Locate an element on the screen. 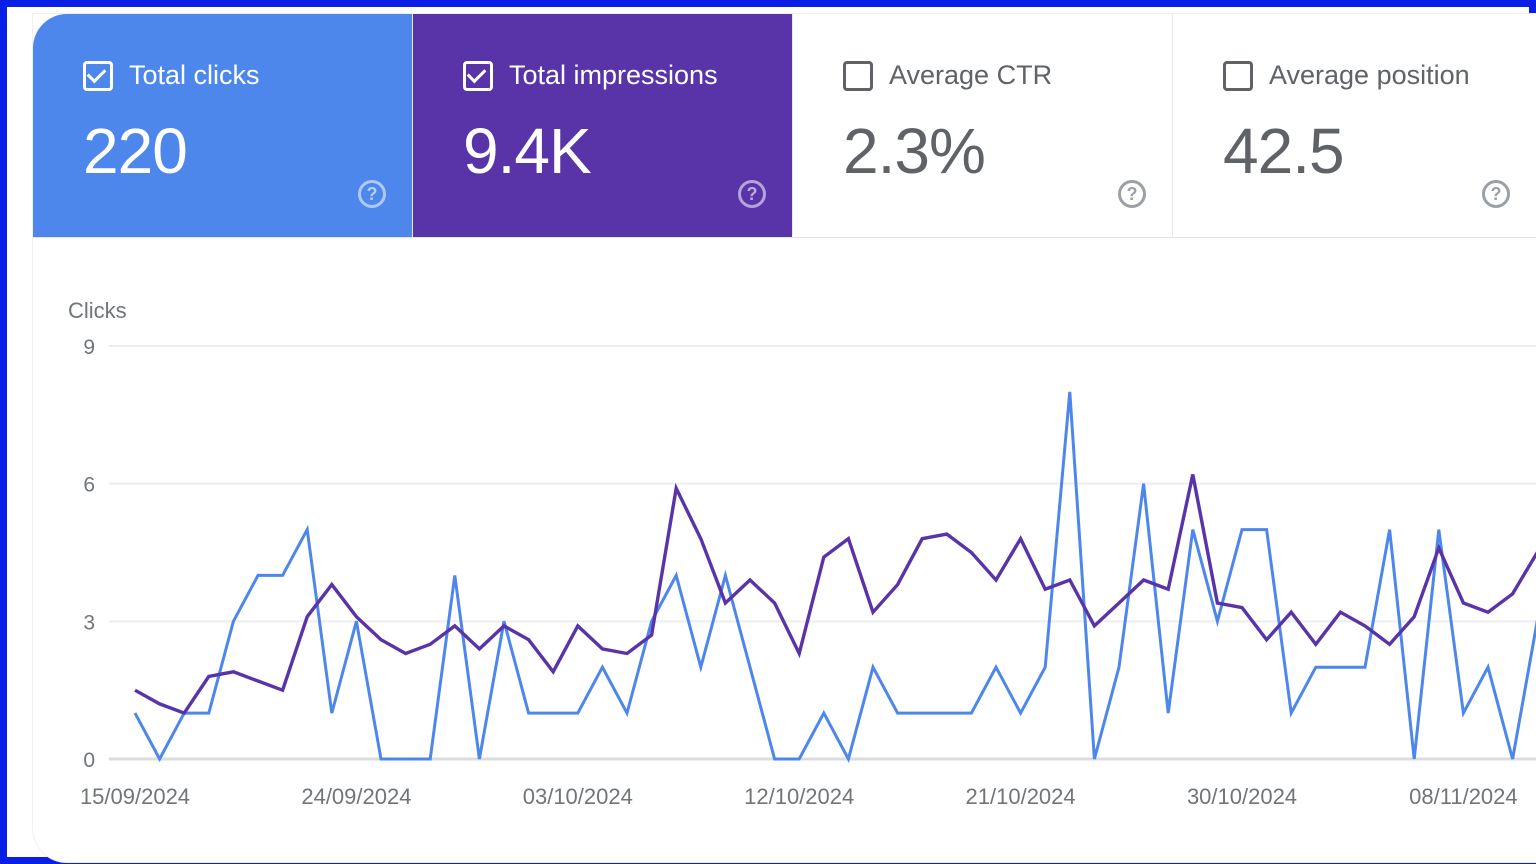 The height and width of the screenshot is (864, 1536). x-tick-label: 08/11/2024 is located at coordinates (1463, 796).